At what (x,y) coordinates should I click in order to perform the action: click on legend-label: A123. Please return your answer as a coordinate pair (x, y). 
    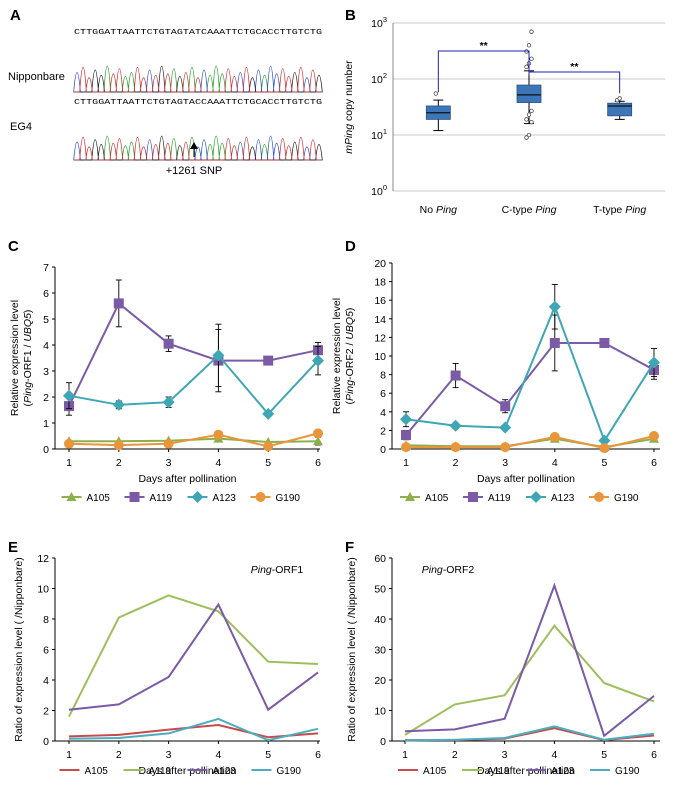
    Looking at the image, I should click on (563, 771).